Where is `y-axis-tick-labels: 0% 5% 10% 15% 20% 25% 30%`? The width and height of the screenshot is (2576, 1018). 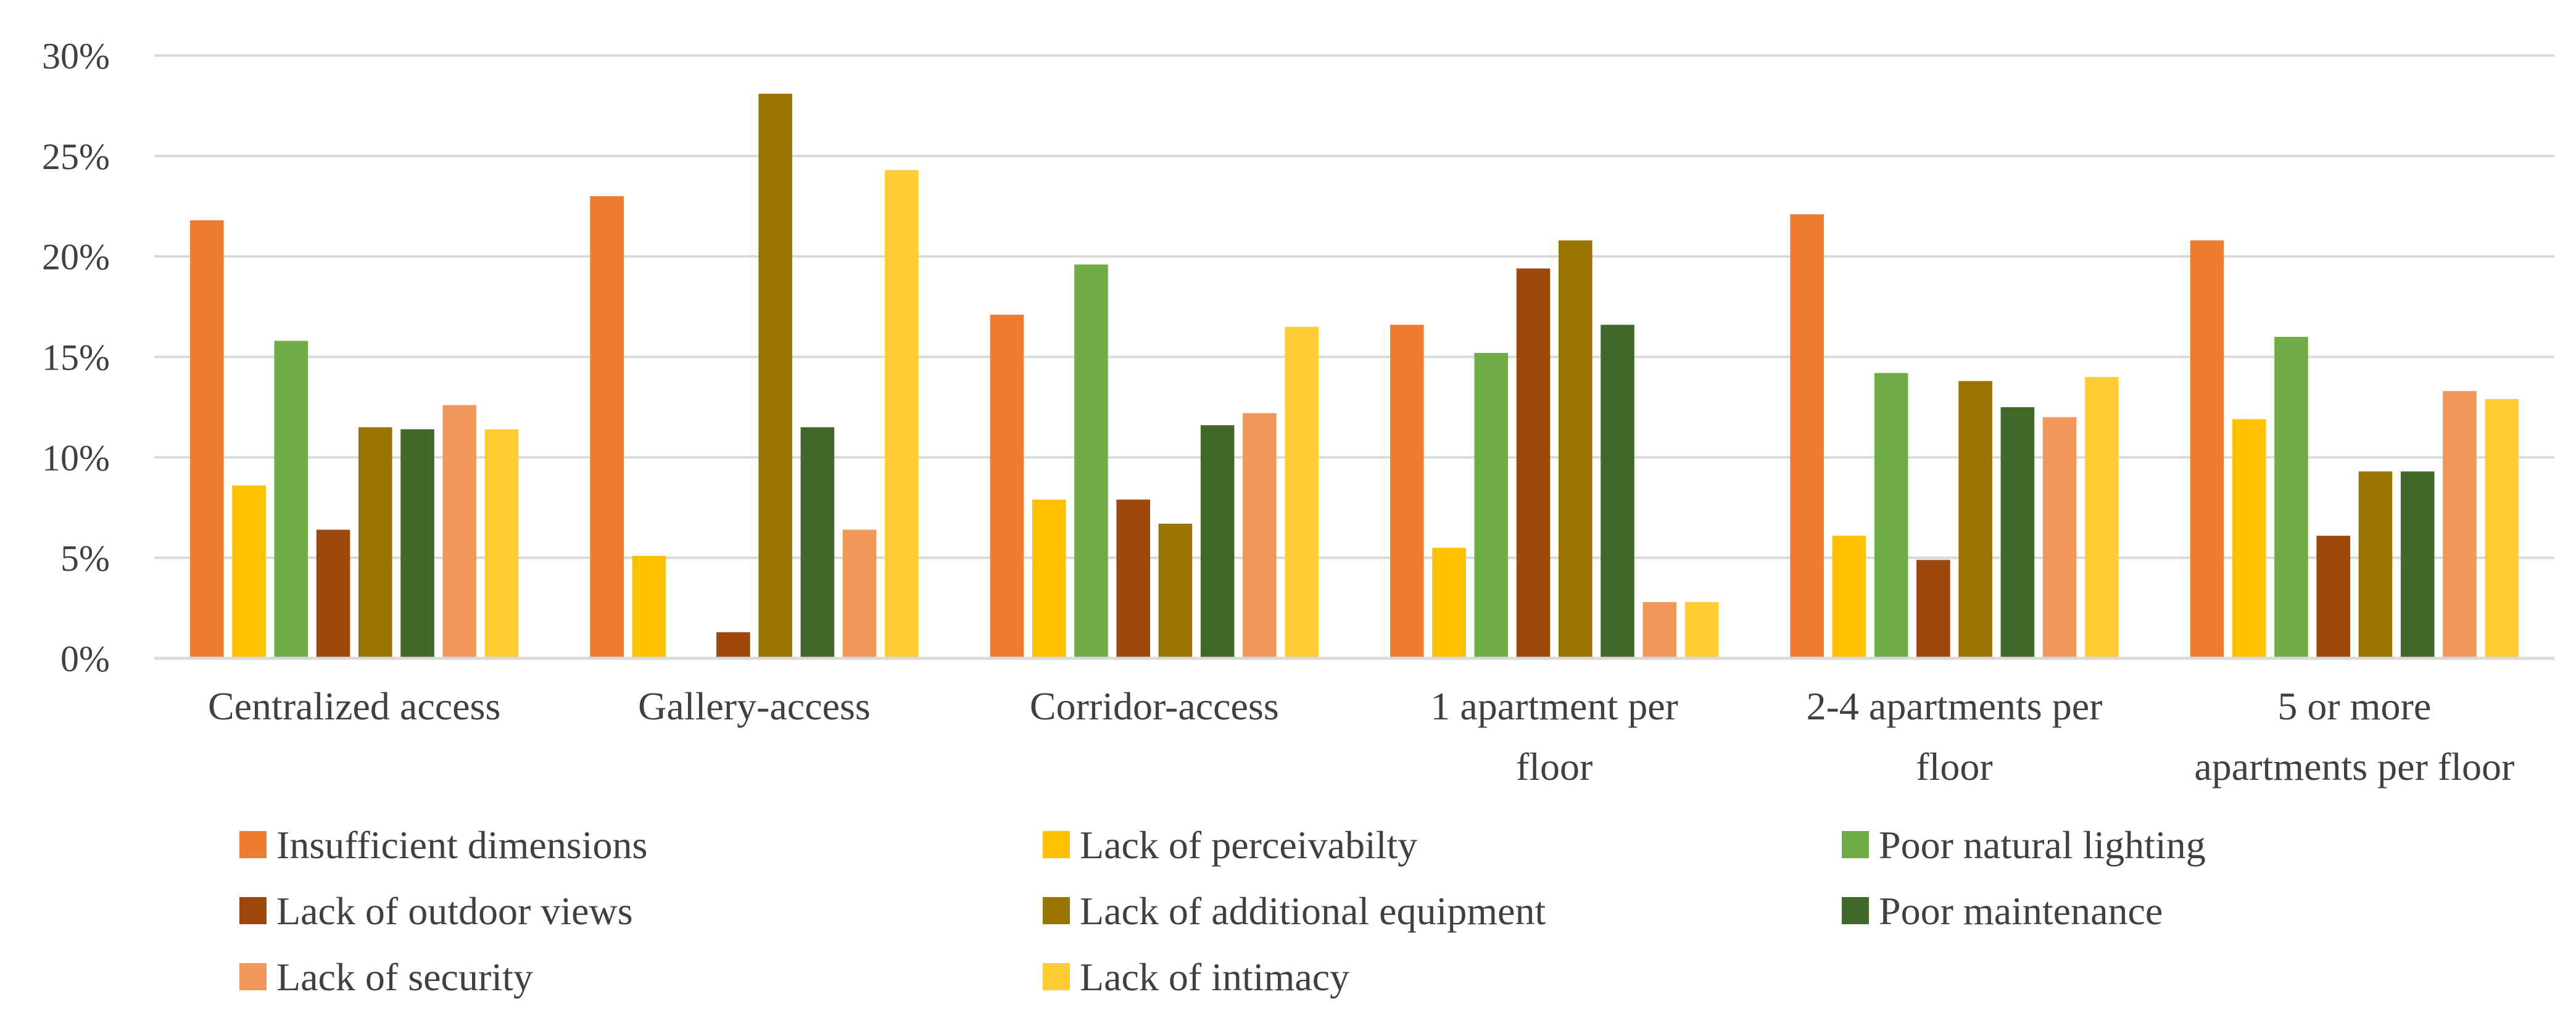 y-axis-tick-labels: 0% 5% 10% 15% 20% 25% 30% is located at coordinates (76, 357).